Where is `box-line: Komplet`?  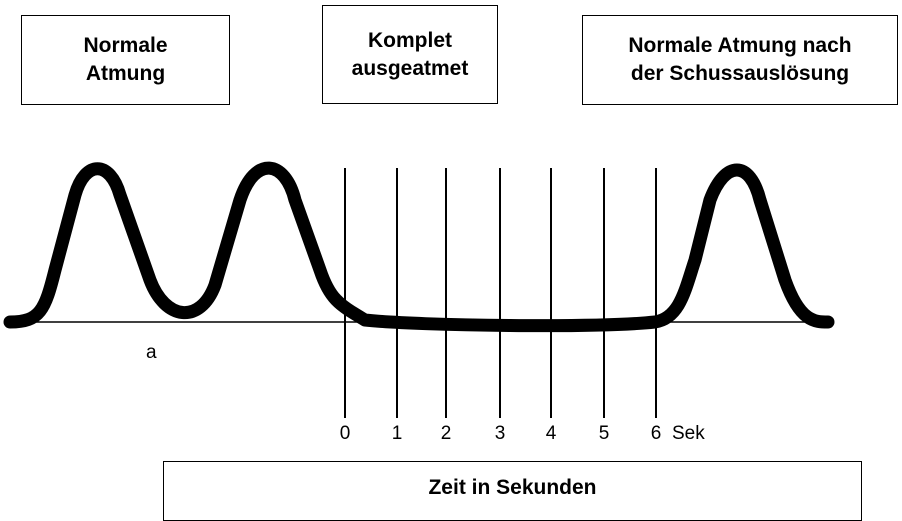
box-line: Komplet is located at coordinates (410, 40).